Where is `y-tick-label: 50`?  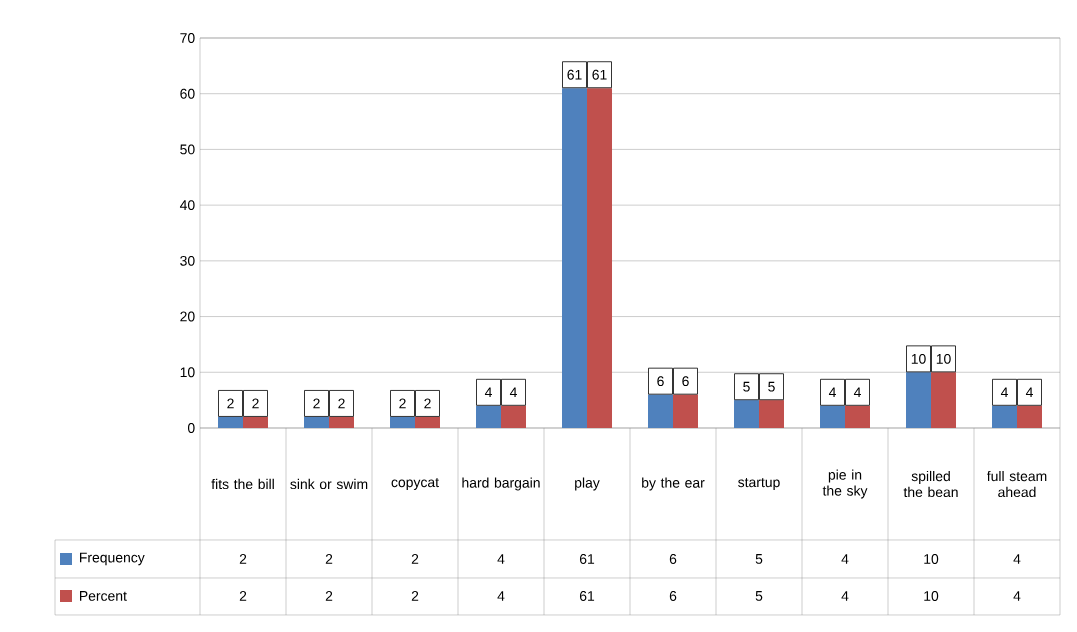 y-tick-label: 50 is located at coordinates (187, 149).